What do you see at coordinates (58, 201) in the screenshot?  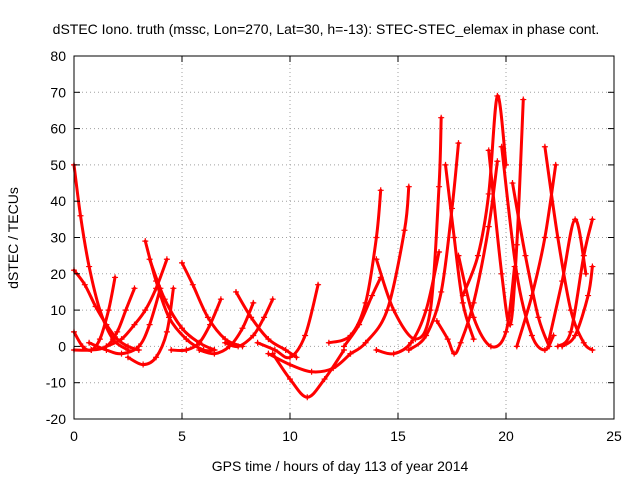 I see `y-tick-label: 40` at bounding box center [58, 201].